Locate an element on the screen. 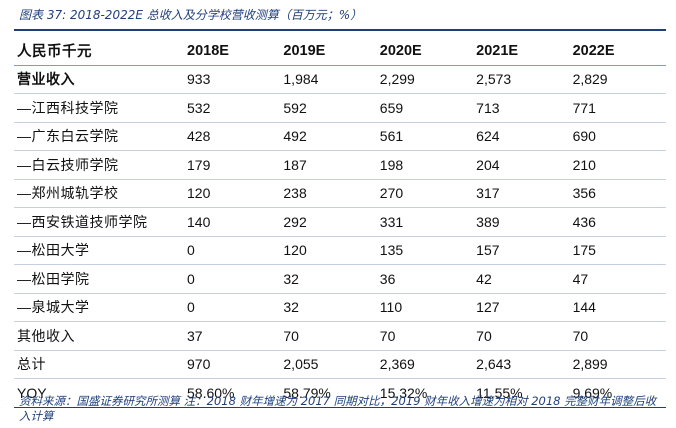 This screenshot has height=428, width=676. row-label: 总计 is located at coordinates (31, 364).